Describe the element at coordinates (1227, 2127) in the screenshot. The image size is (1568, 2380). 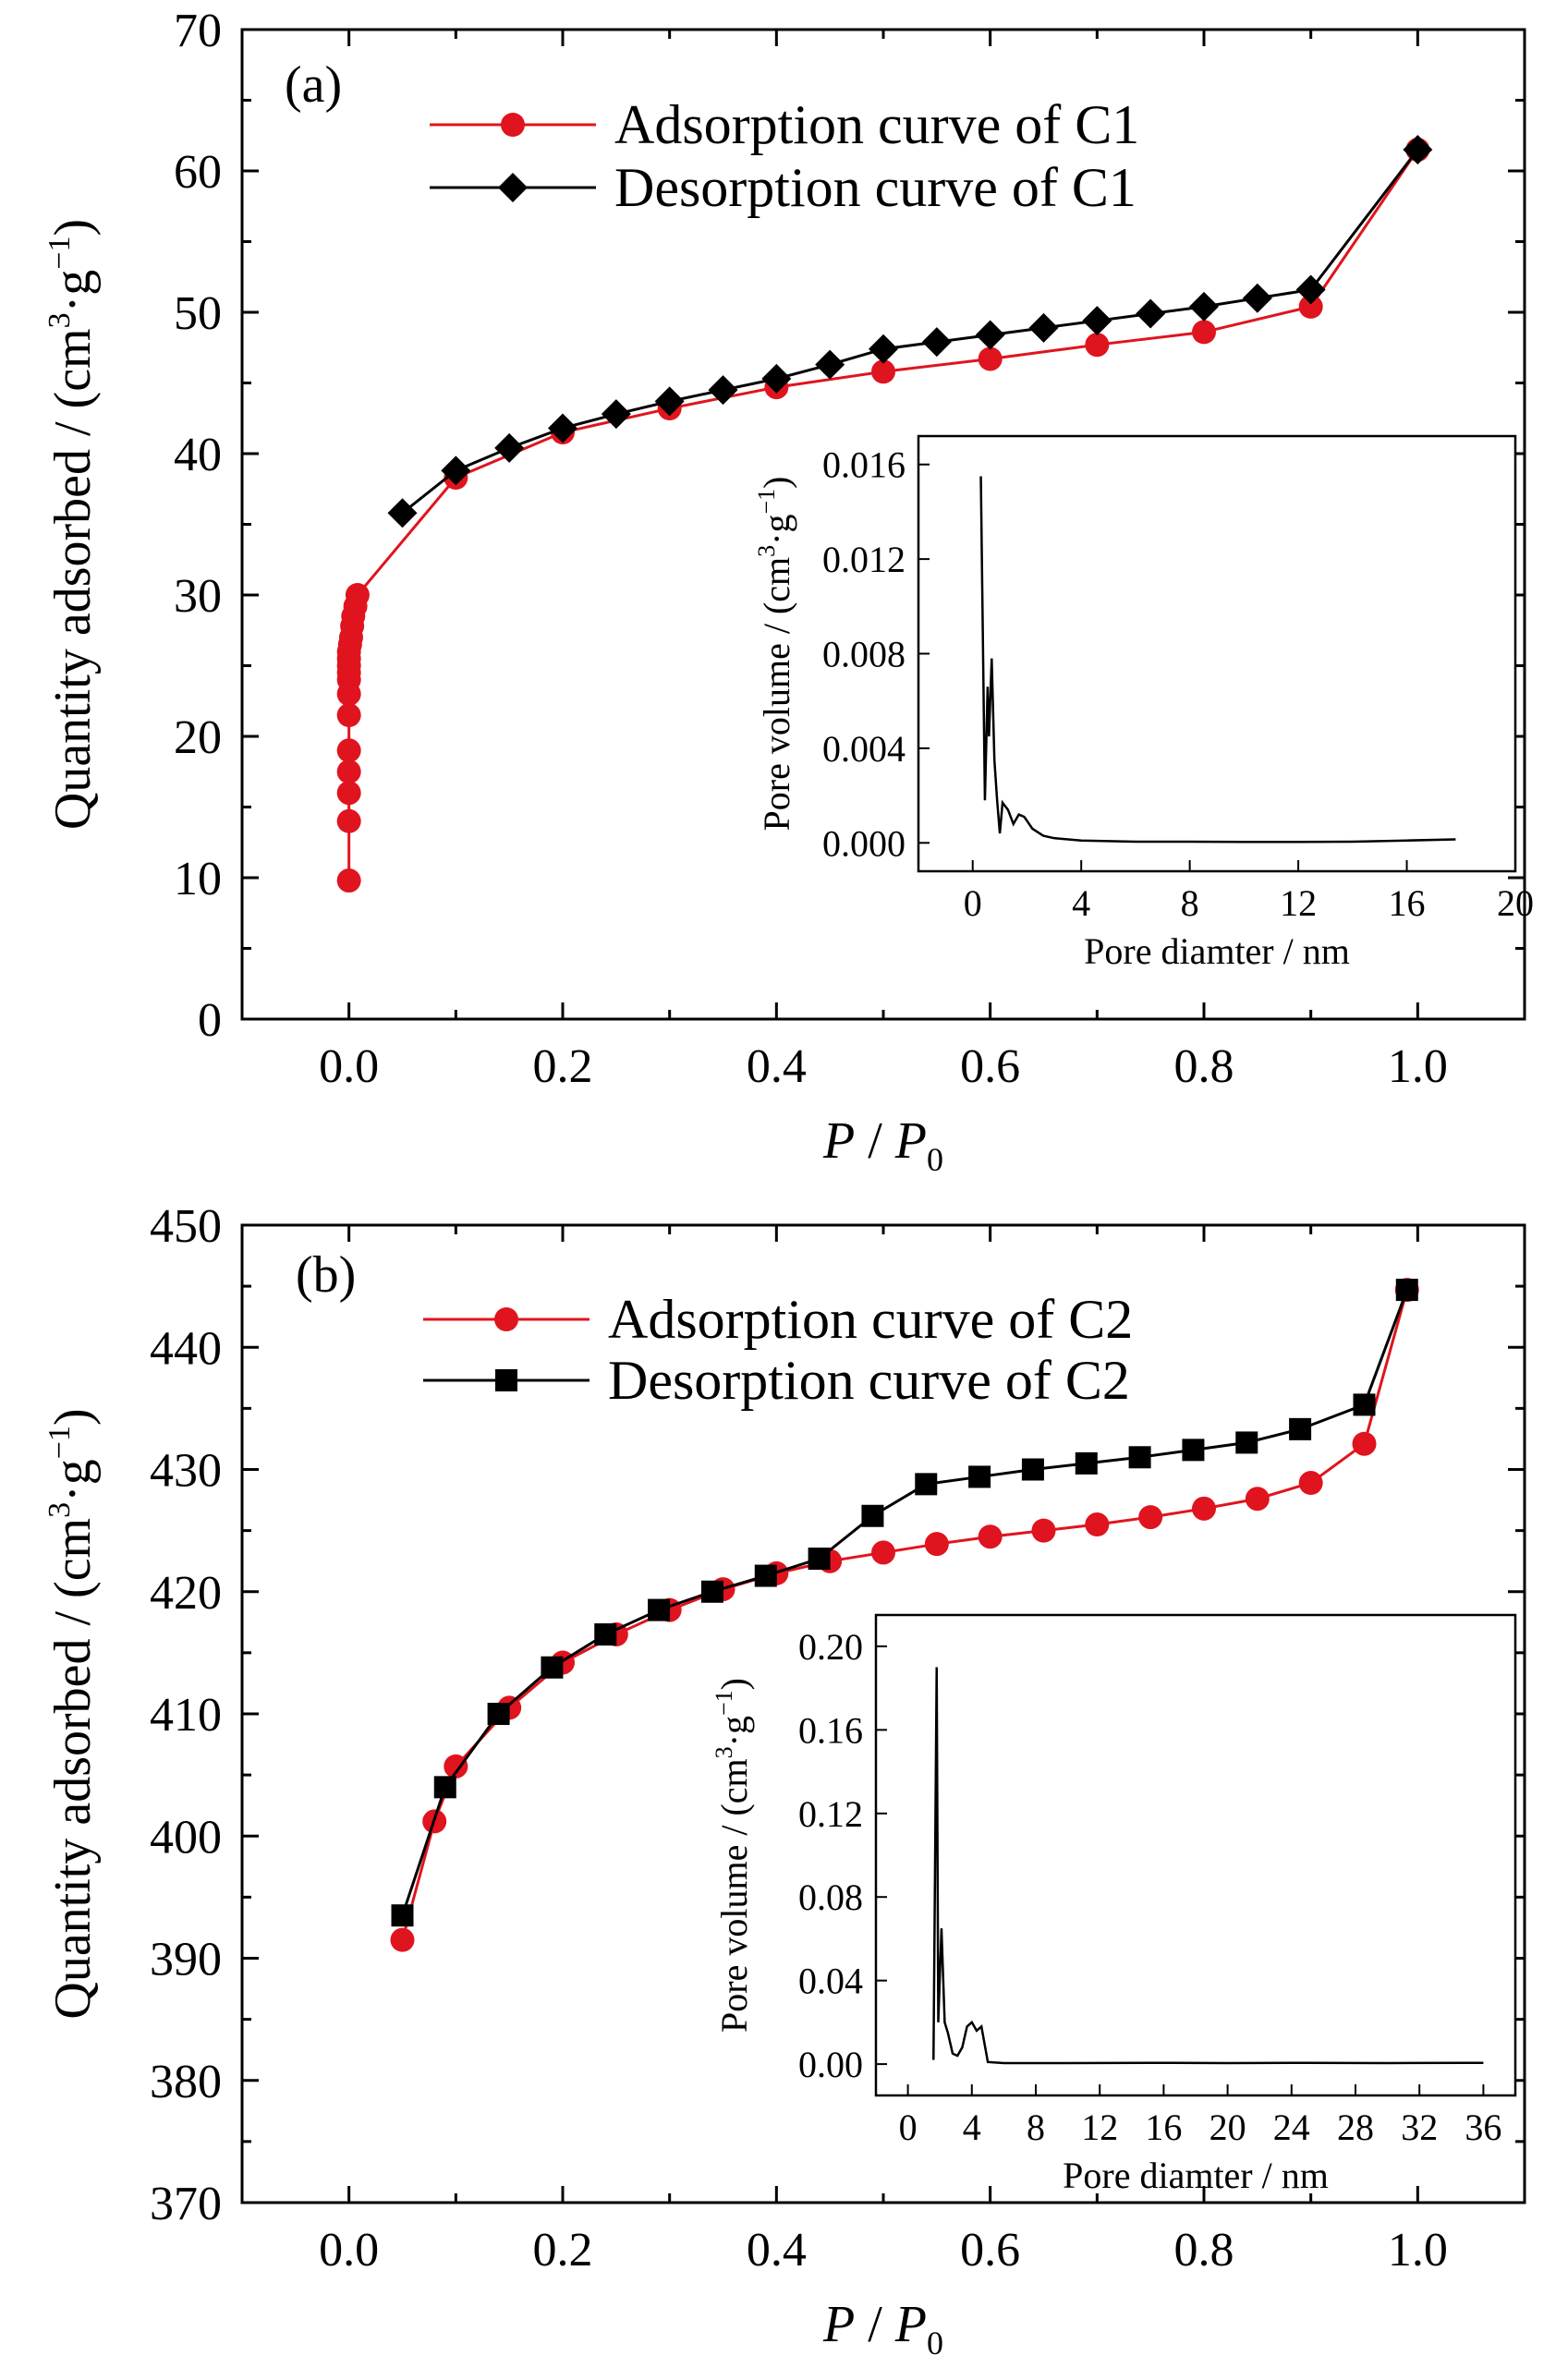
I see `inset-x-tick-label: 20` at that location.